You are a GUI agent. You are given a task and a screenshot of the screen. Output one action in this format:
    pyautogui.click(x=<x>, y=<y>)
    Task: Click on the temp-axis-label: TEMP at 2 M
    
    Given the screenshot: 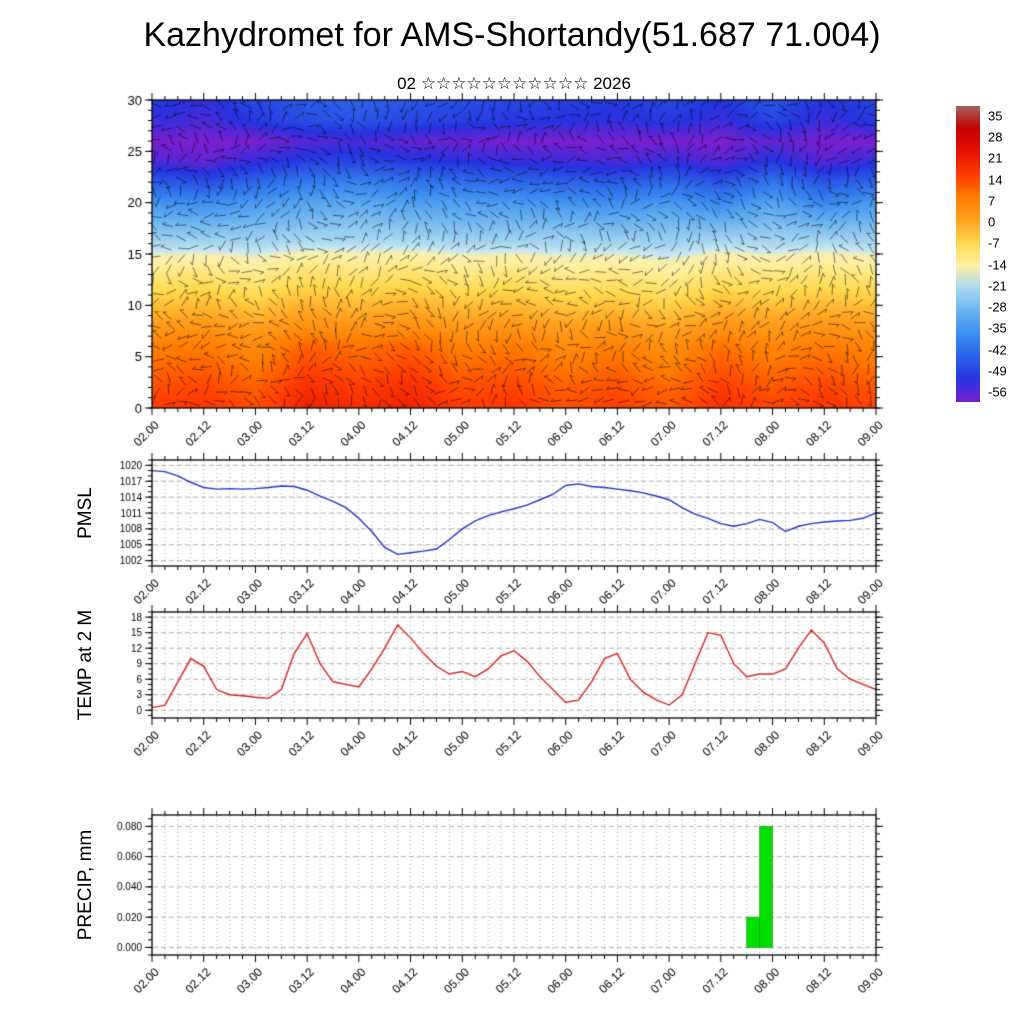 What is the action you would take?
    pyautogui.click(x=85, y=665)
    